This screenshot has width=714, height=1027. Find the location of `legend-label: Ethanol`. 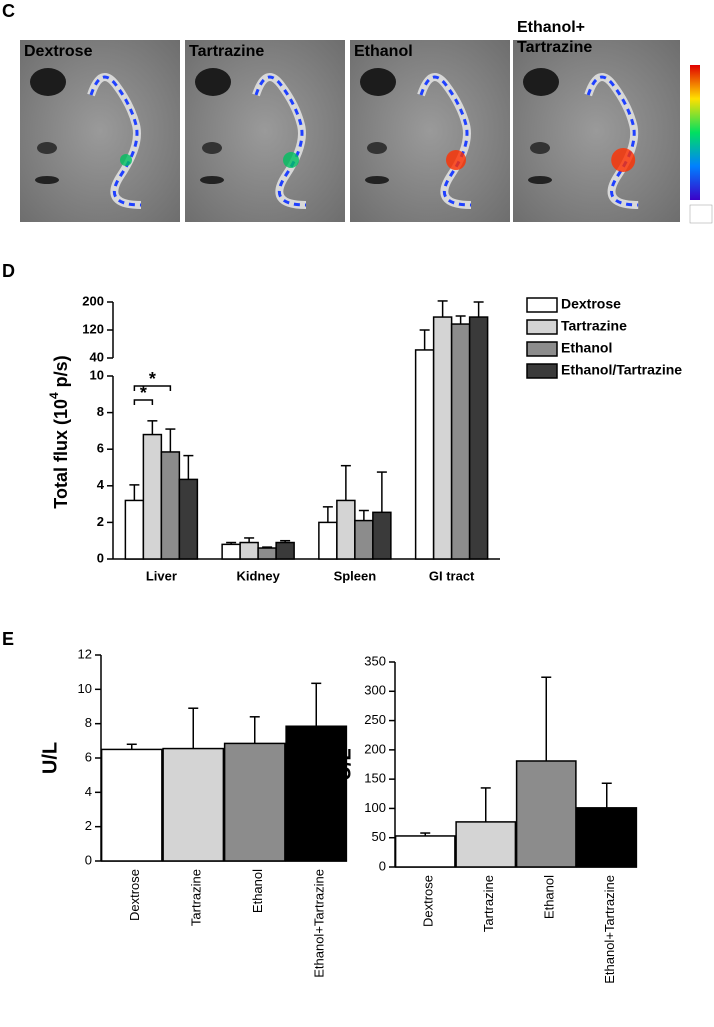

legend-label: Ethanol is located at coordinates (586, 348).